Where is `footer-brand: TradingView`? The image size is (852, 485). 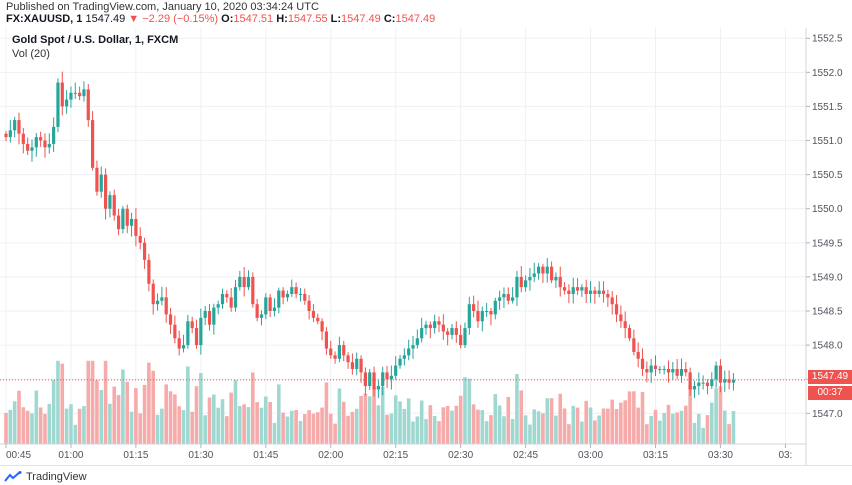
footer-brand: TradingView is located at coordinates (56, 477).